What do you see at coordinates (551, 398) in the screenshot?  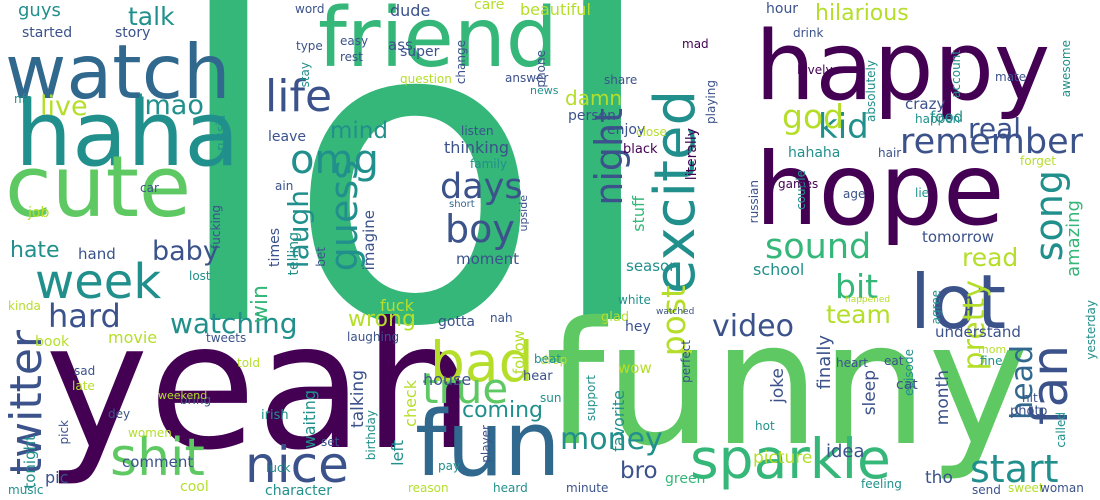 I see `word-sun: sun` at bounding box center [551, 398].